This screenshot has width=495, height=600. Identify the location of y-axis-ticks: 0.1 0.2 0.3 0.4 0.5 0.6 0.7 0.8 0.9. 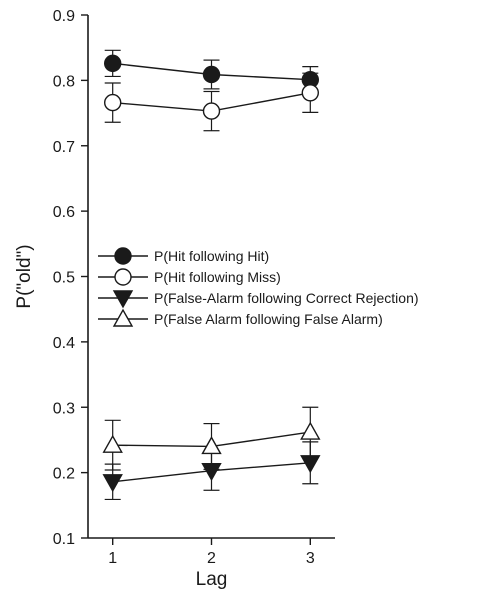
(70, 278).